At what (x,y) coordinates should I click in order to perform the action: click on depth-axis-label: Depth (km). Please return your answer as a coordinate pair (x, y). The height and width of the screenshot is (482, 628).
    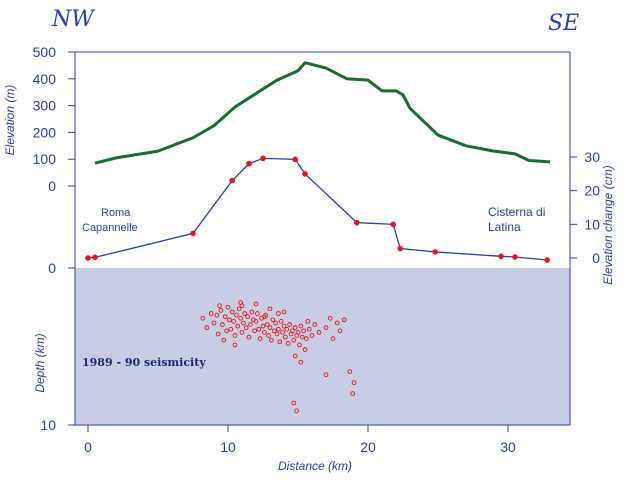
    Looking at the image, I should click on (40, 362).